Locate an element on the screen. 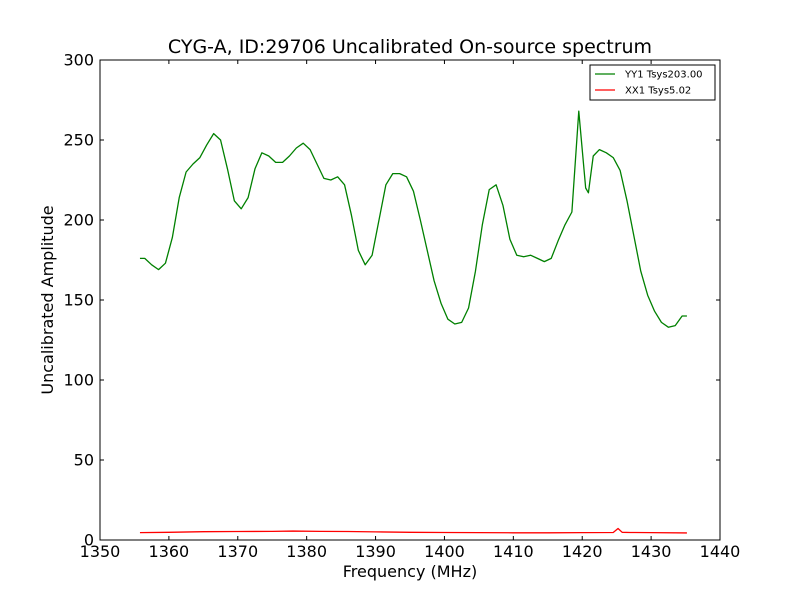  x-axis-label: Frequency (MHz) is located at coordinates (410, 571).